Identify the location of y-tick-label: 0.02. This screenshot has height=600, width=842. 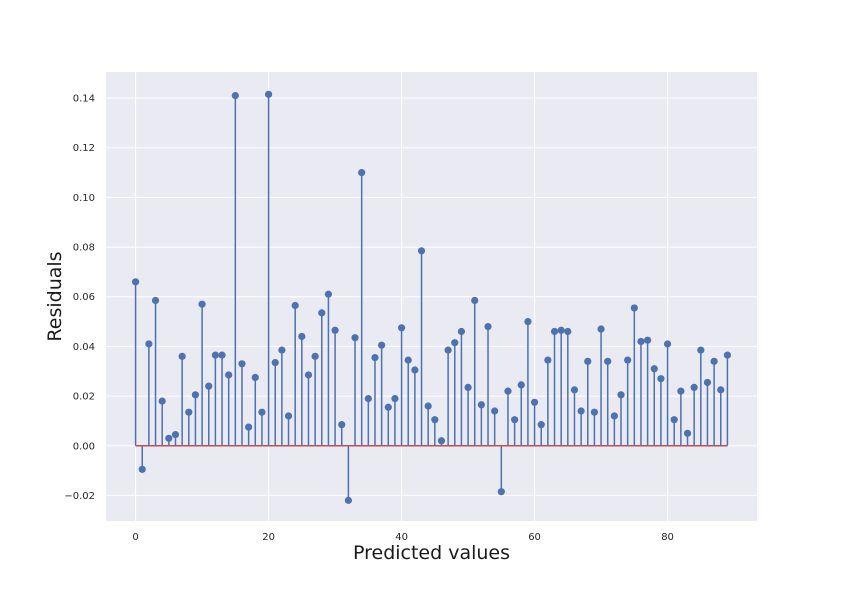
(84, 397).